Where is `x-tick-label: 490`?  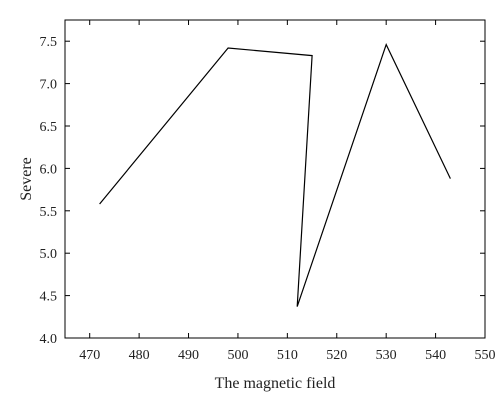
x-tick-label: 490 is located at coordinates (188, 355).